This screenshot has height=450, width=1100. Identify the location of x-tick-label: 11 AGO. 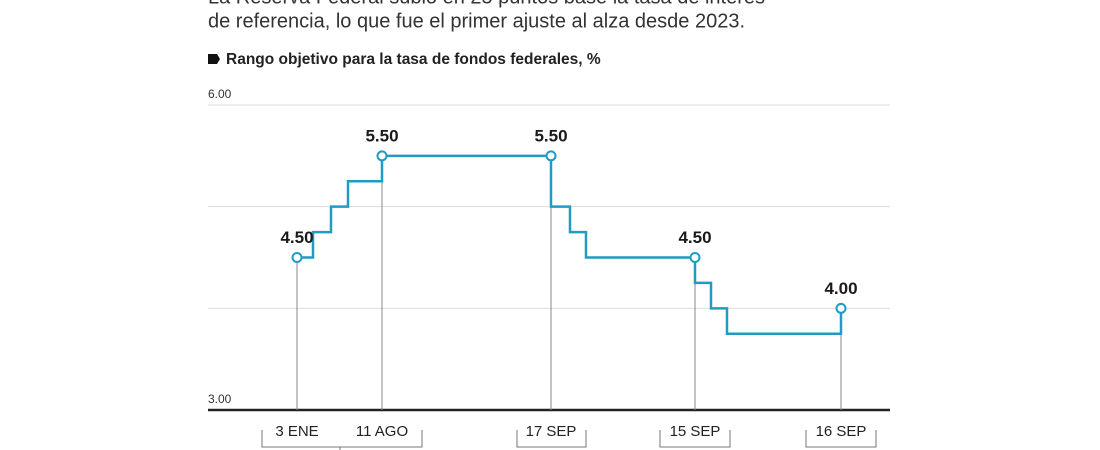
(382, 431).